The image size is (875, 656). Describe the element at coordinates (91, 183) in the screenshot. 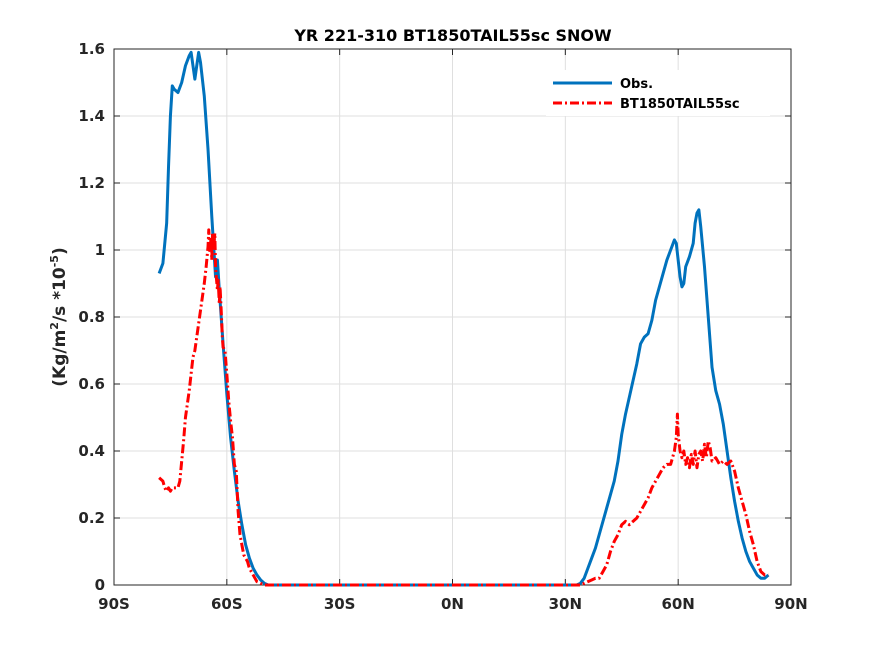

I see `y-tick-label-6: 1.2` at that location.